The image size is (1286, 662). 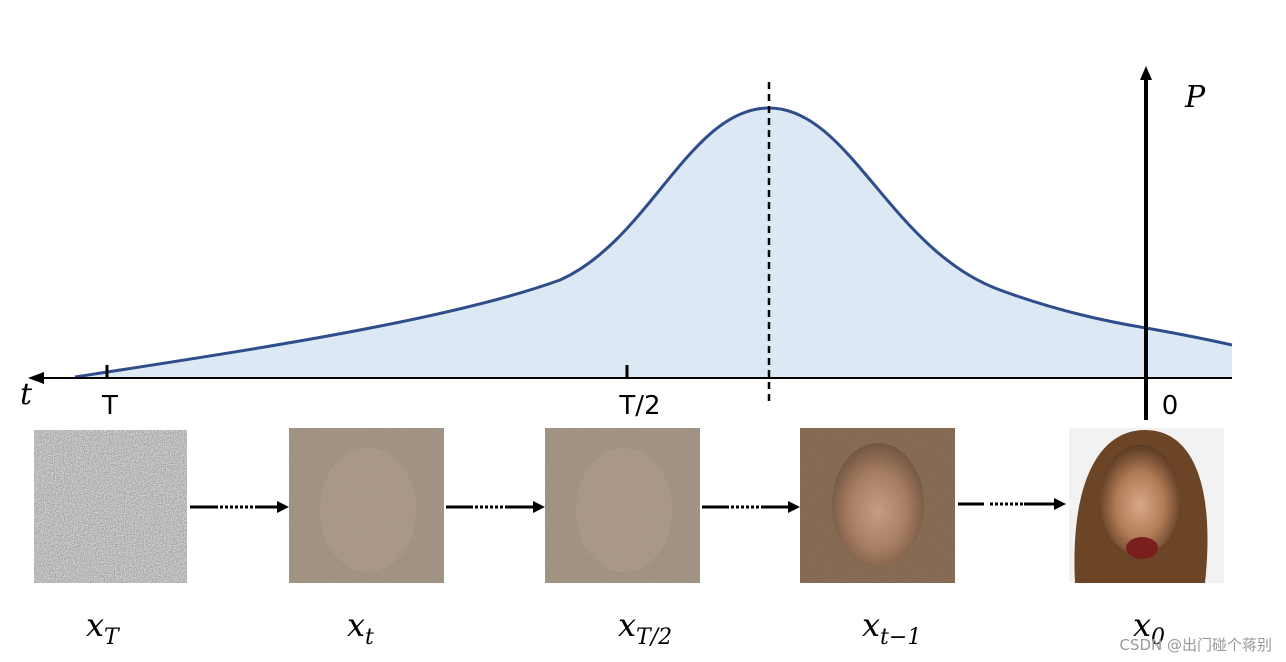 I want to click on image-label: xT, so click(x=103, y=628).